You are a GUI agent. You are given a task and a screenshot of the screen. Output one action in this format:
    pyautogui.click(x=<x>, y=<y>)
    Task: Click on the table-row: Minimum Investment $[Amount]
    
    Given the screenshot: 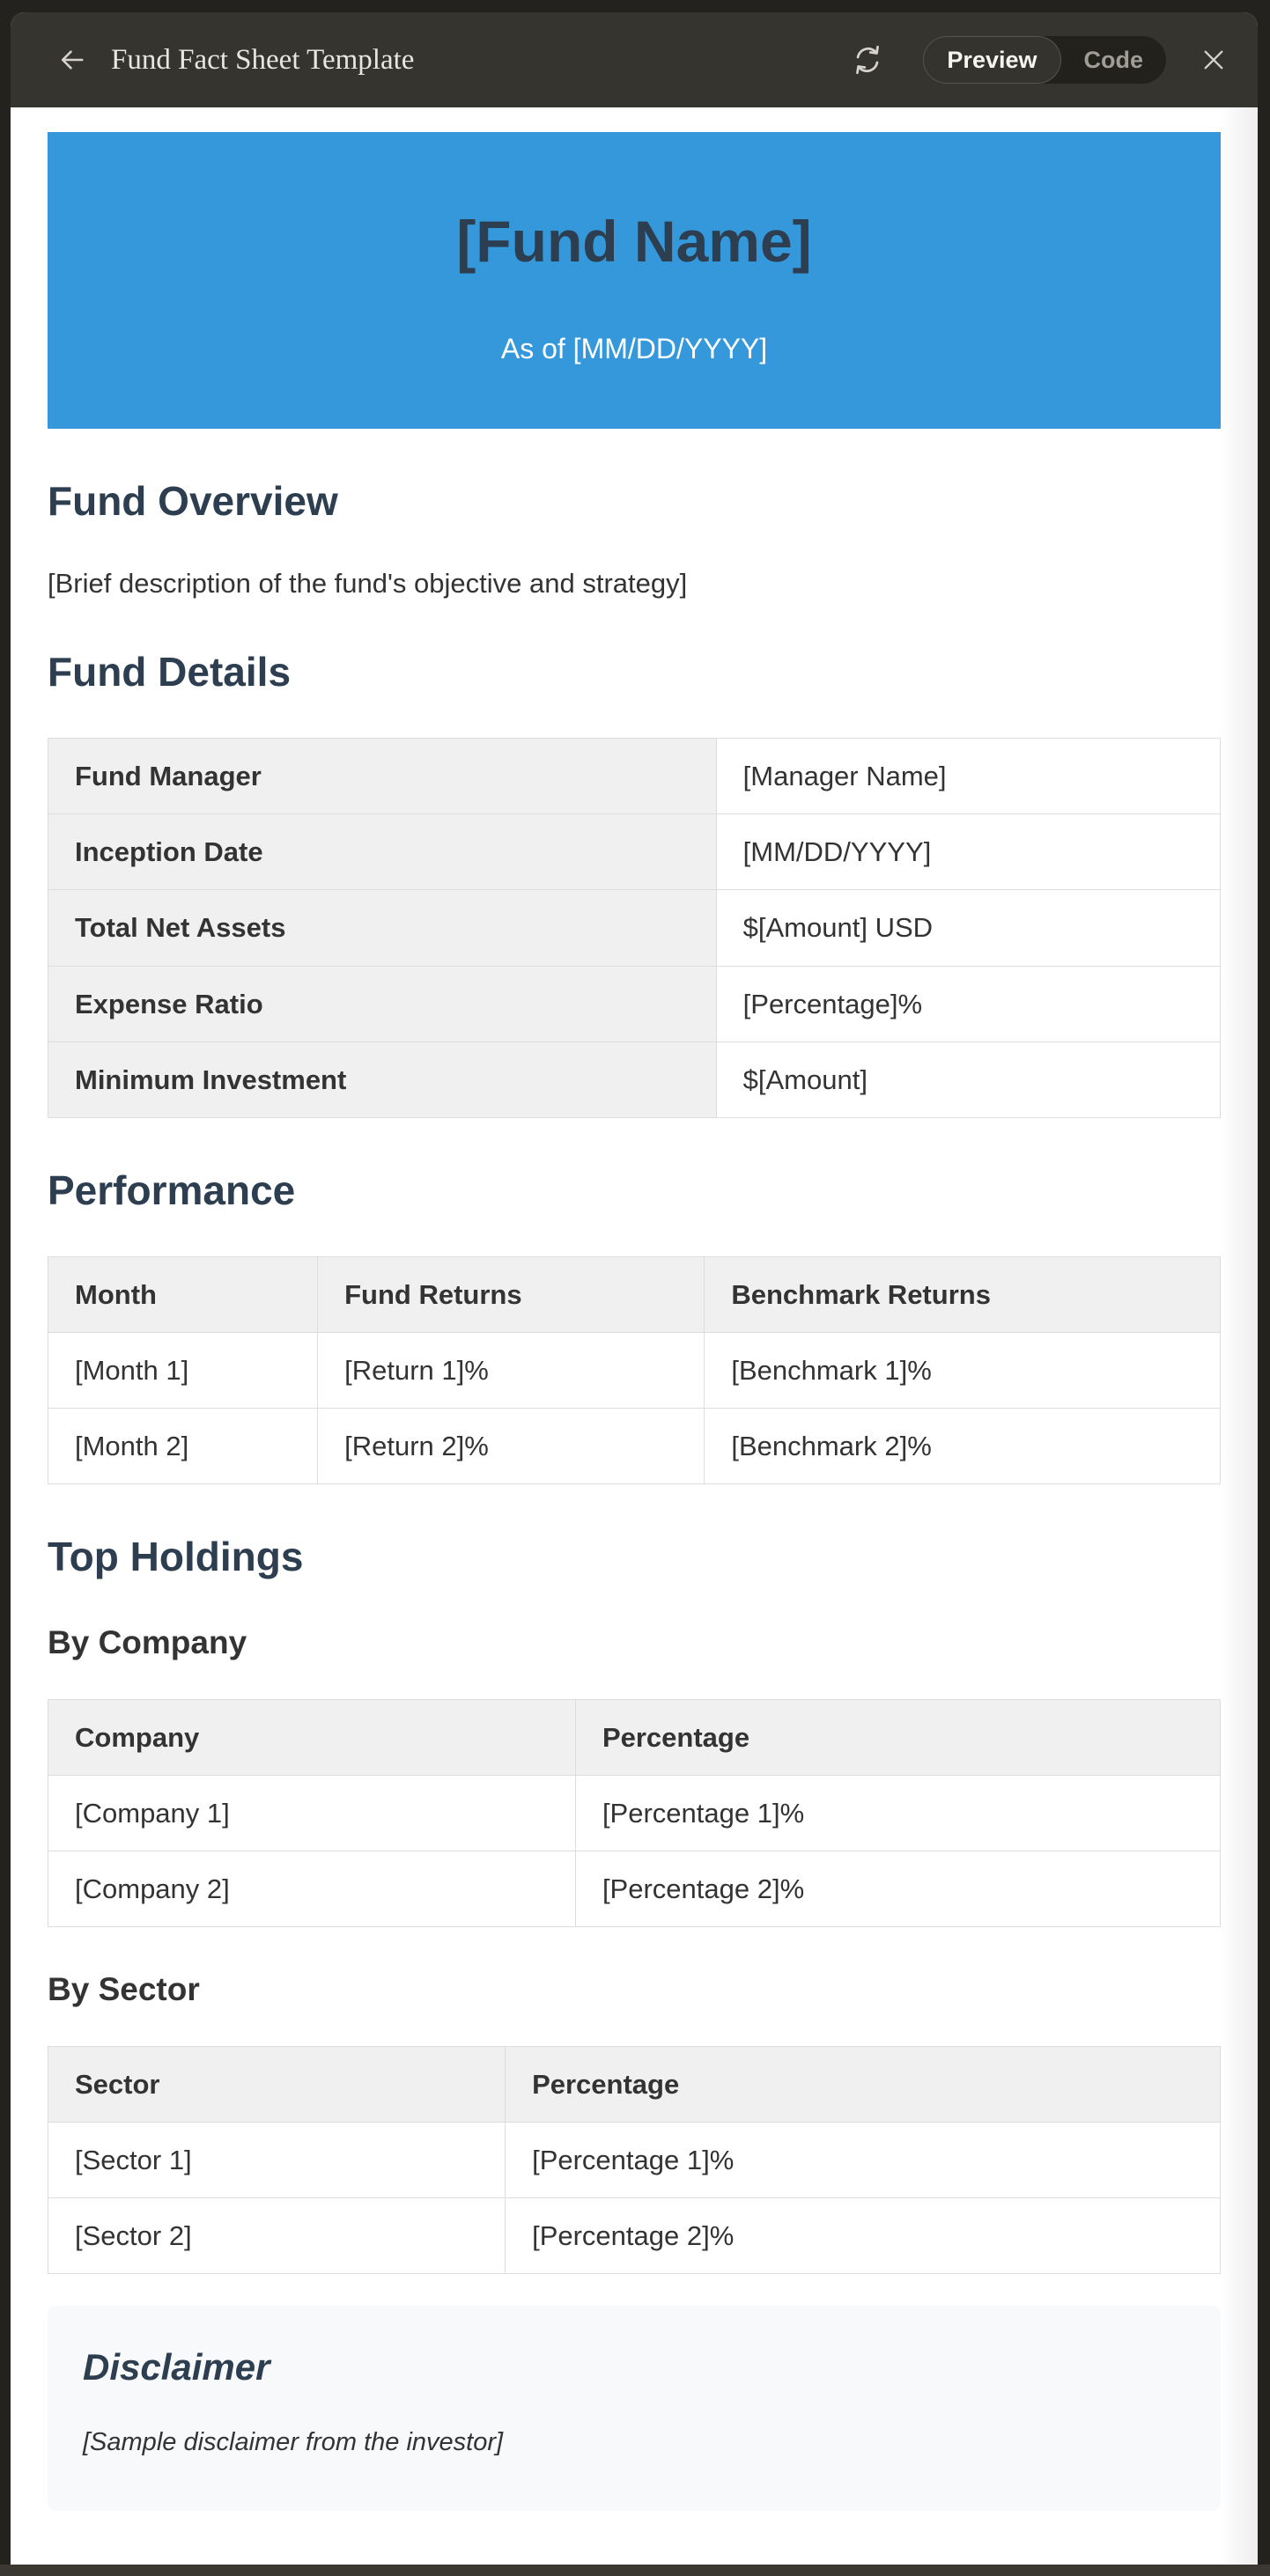 What is the action you would take?
    pyautogui.click(x=635, y=1080)
    